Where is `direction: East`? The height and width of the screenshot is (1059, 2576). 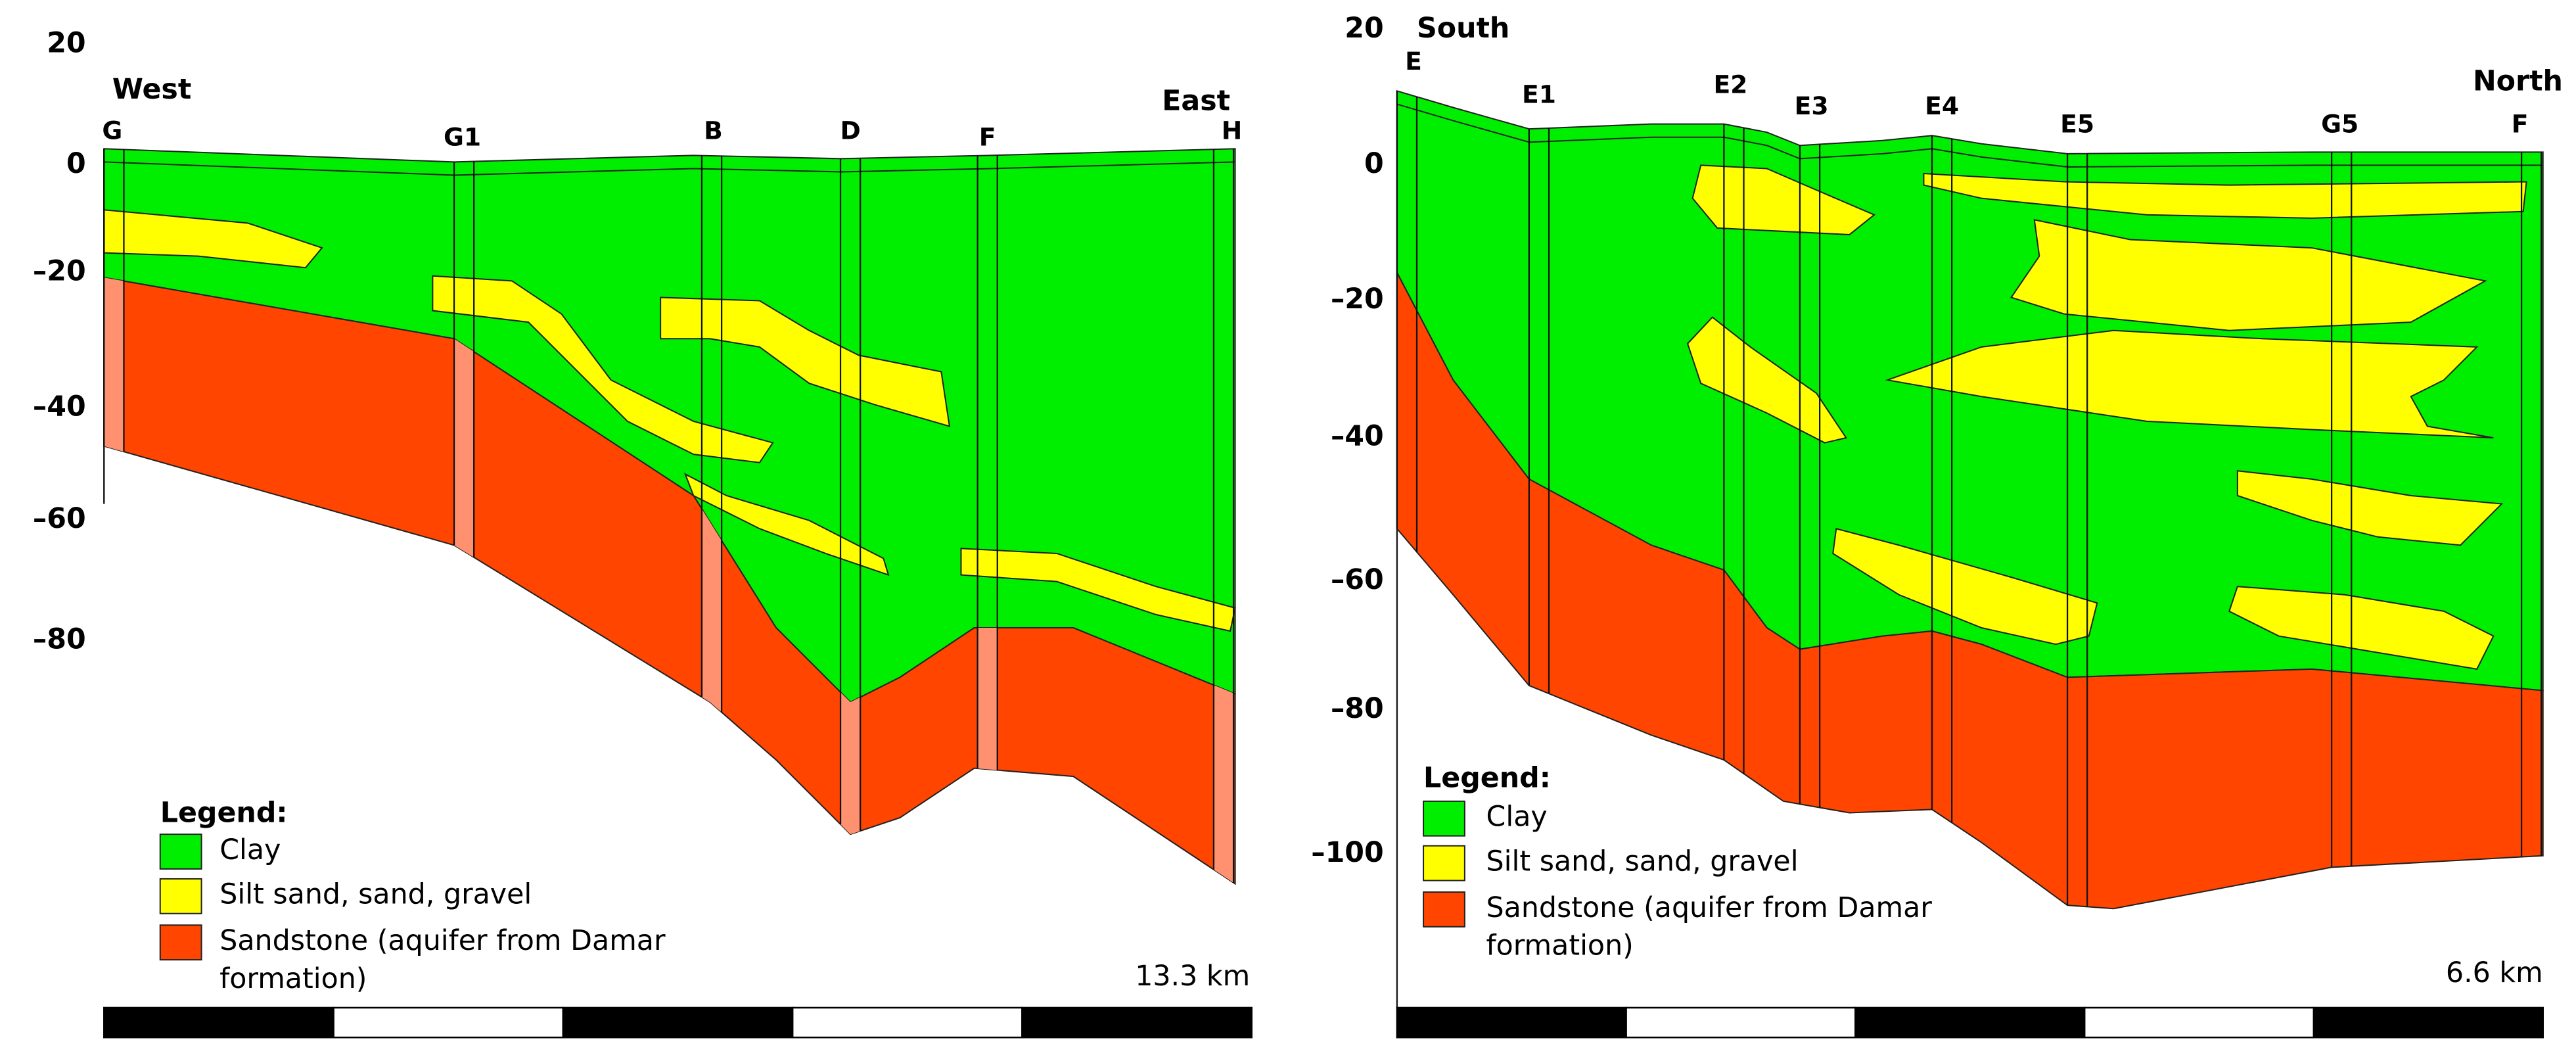 direction: East is located at coordinates (1196, 101).